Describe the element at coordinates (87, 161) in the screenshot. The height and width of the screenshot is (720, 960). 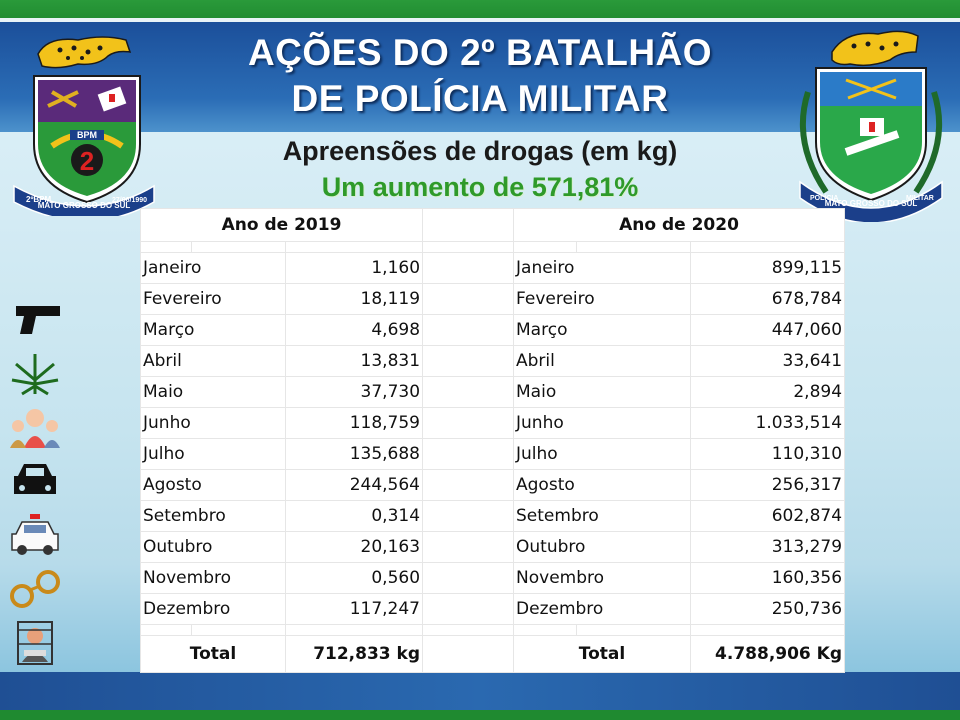
I see `svg-text: 2` at that location.